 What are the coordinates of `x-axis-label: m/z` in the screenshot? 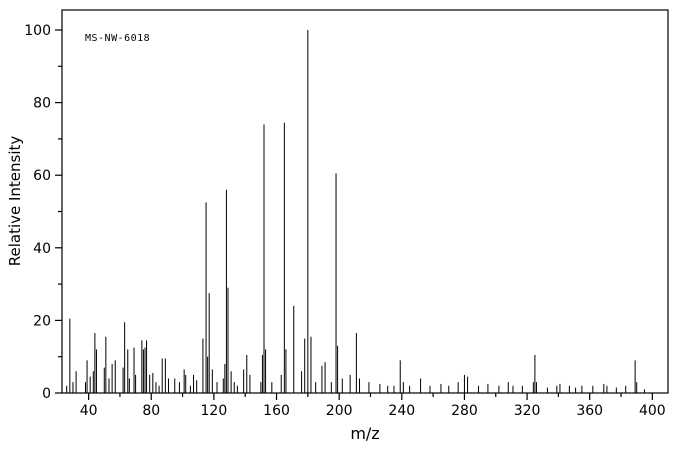 It's located at (365, 433).